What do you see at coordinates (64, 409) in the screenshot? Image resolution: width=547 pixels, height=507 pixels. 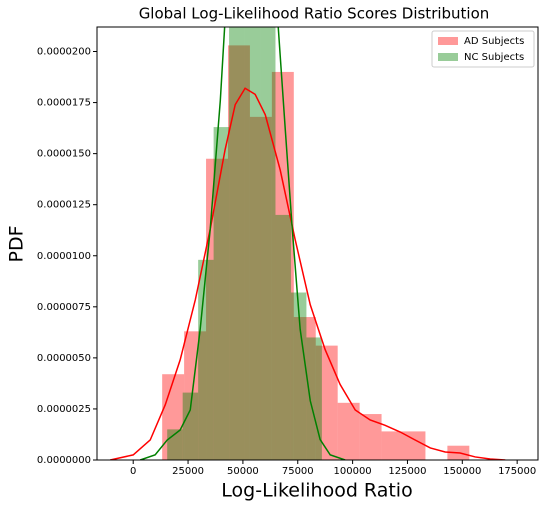 I see `y-tick-label: 0.0000025` at bounding box center [64, 409].